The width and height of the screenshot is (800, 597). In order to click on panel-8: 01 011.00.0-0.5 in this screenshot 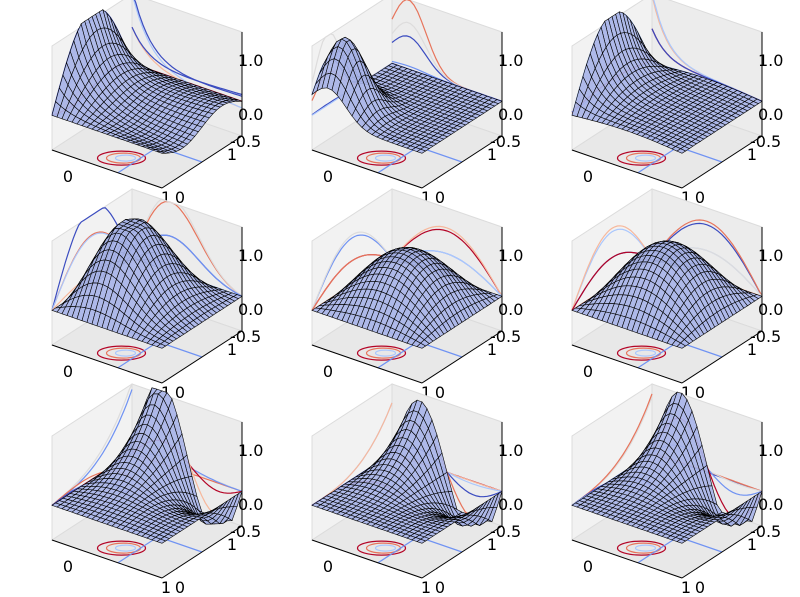, I will do `click(416, 490)`.